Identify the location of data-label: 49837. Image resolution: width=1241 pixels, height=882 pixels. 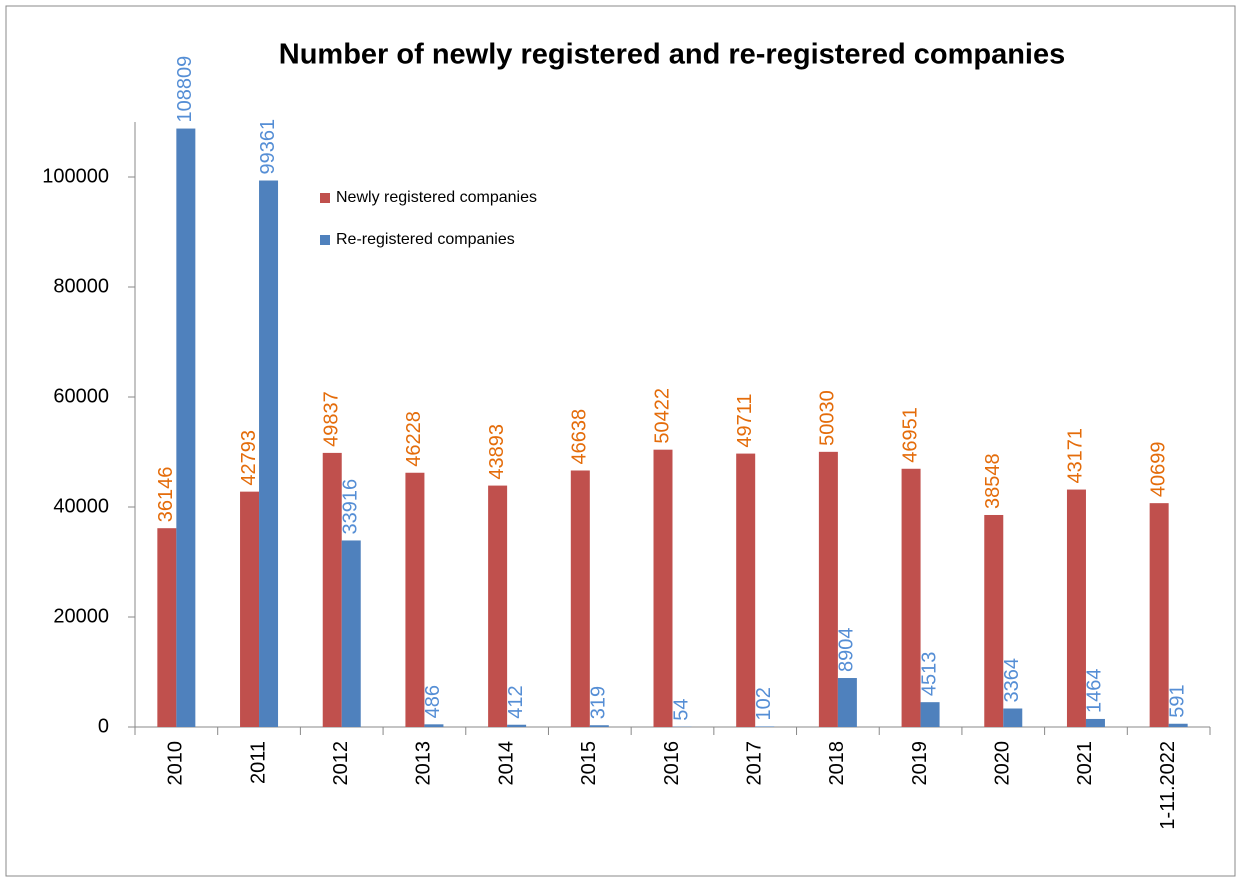
(332, 419).